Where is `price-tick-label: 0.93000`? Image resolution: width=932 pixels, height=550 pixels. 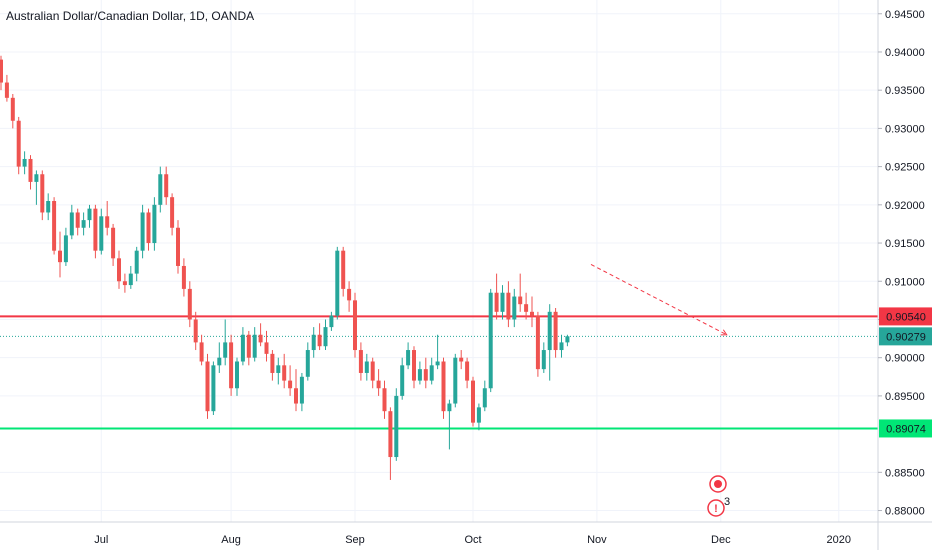 price-tick-label: 0.93000 is located at coordinates (905, 129).